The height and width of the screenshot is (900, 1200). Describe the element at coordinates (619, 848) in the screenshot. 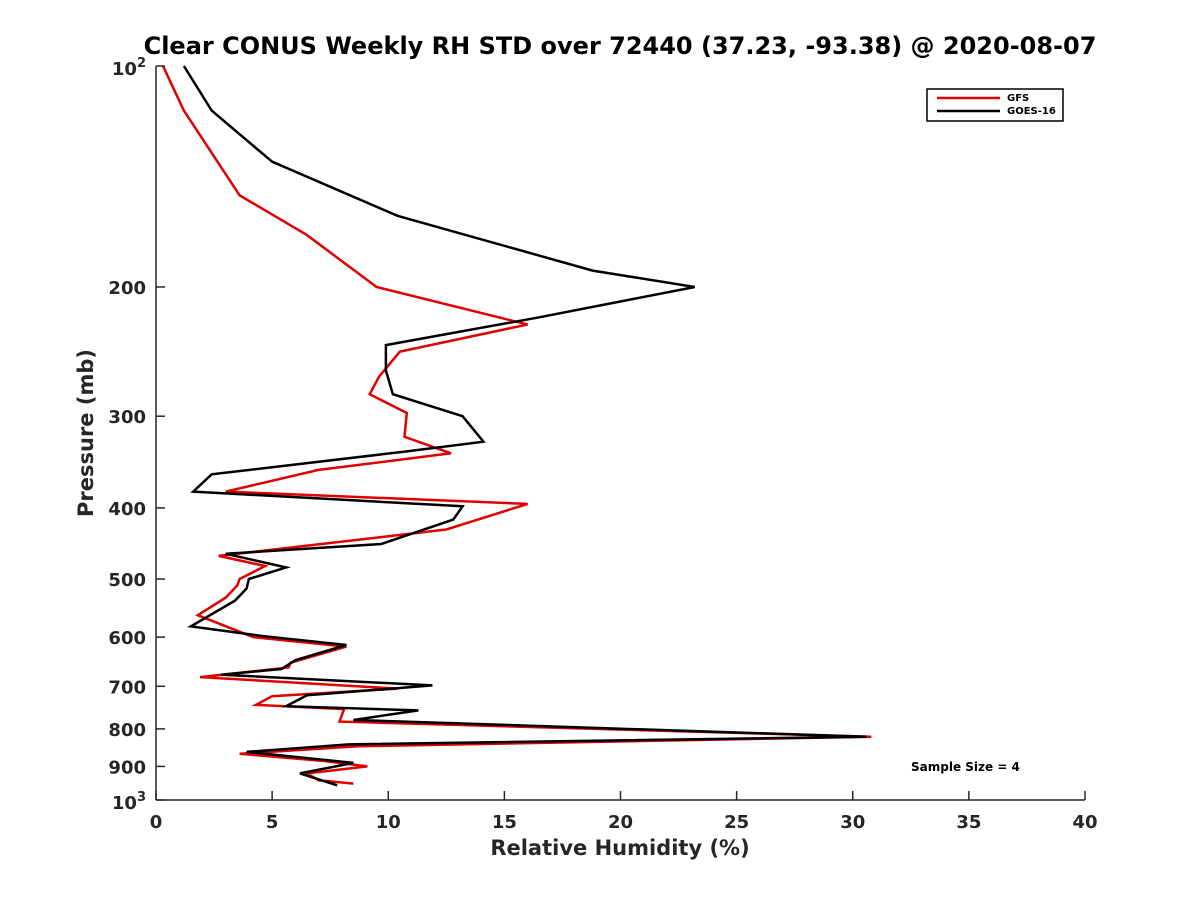

I see `x-axis-label: Relative Humidity (%)` at that location.